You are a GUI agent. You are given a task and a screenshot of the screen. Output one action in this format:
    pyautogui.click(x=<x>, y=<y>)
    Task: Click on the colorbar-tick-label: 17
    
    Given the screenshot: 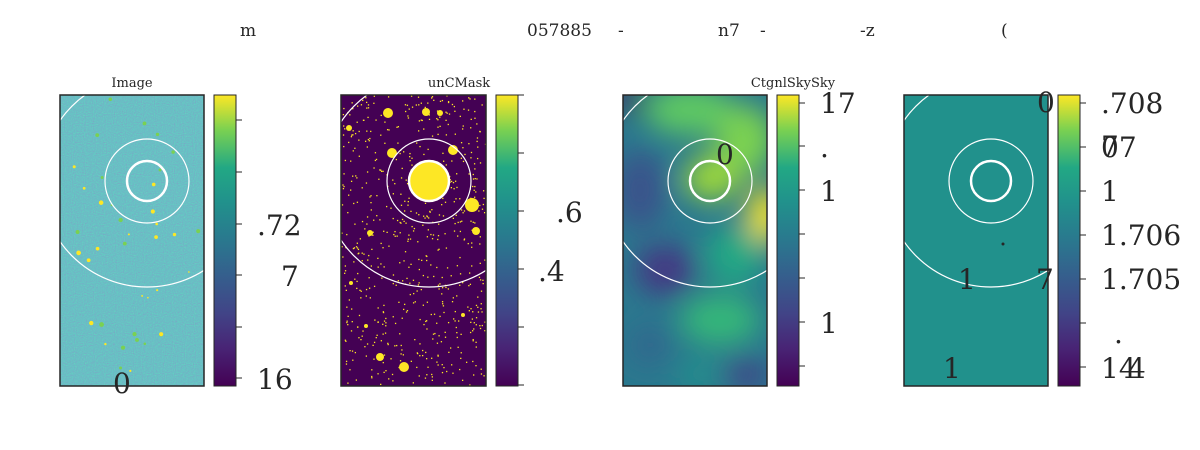 What is the action you would take?
    pyautogui.click(x=838, y=103)
    